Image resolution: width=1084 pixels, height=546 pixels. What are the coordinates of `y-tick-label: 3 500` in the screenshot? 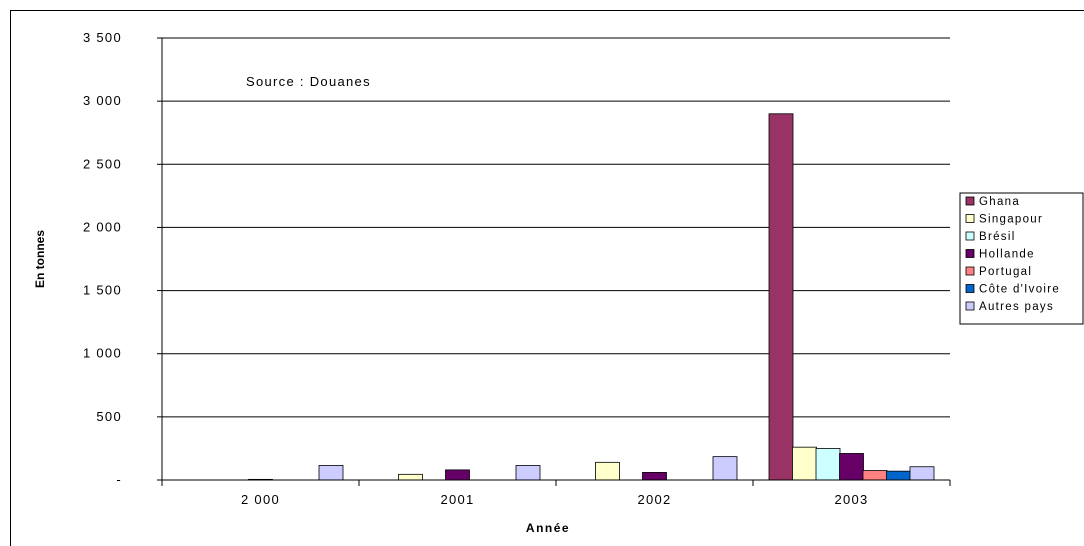 It's located at (102, 37).